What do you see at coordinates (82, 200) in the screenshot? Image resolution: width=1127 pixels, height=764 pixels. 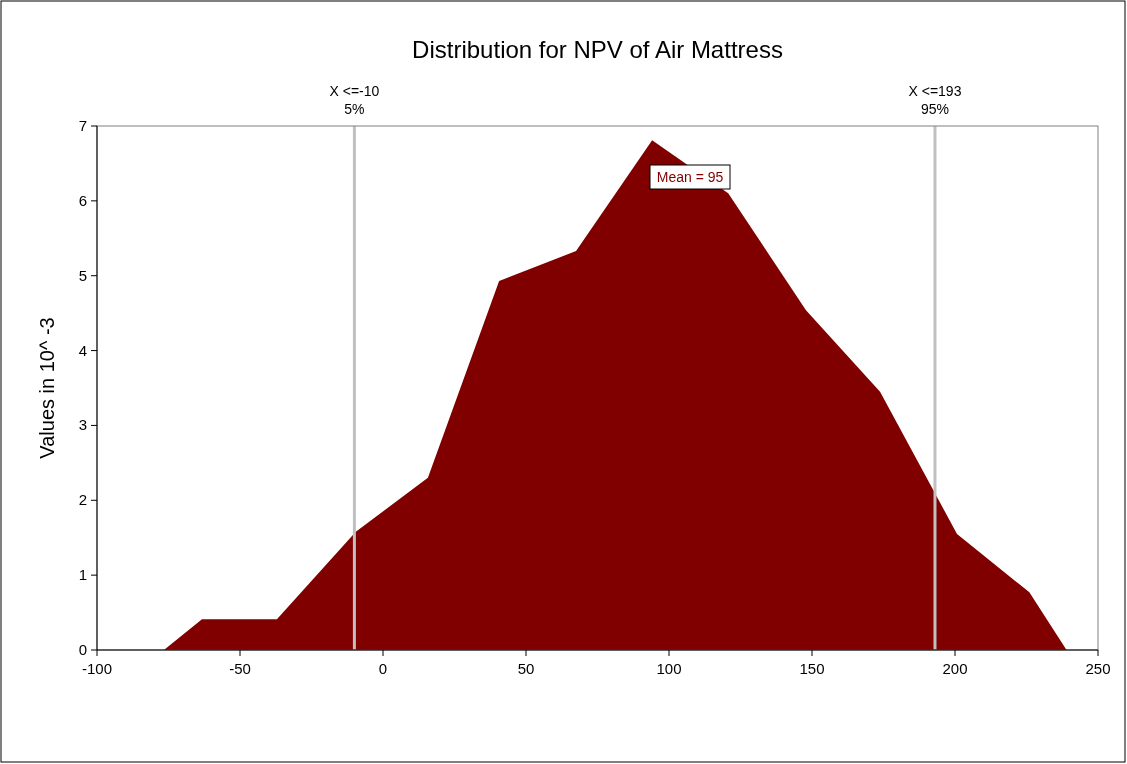 I see `y-tick-label: 6` at bounding box center [82, 200].